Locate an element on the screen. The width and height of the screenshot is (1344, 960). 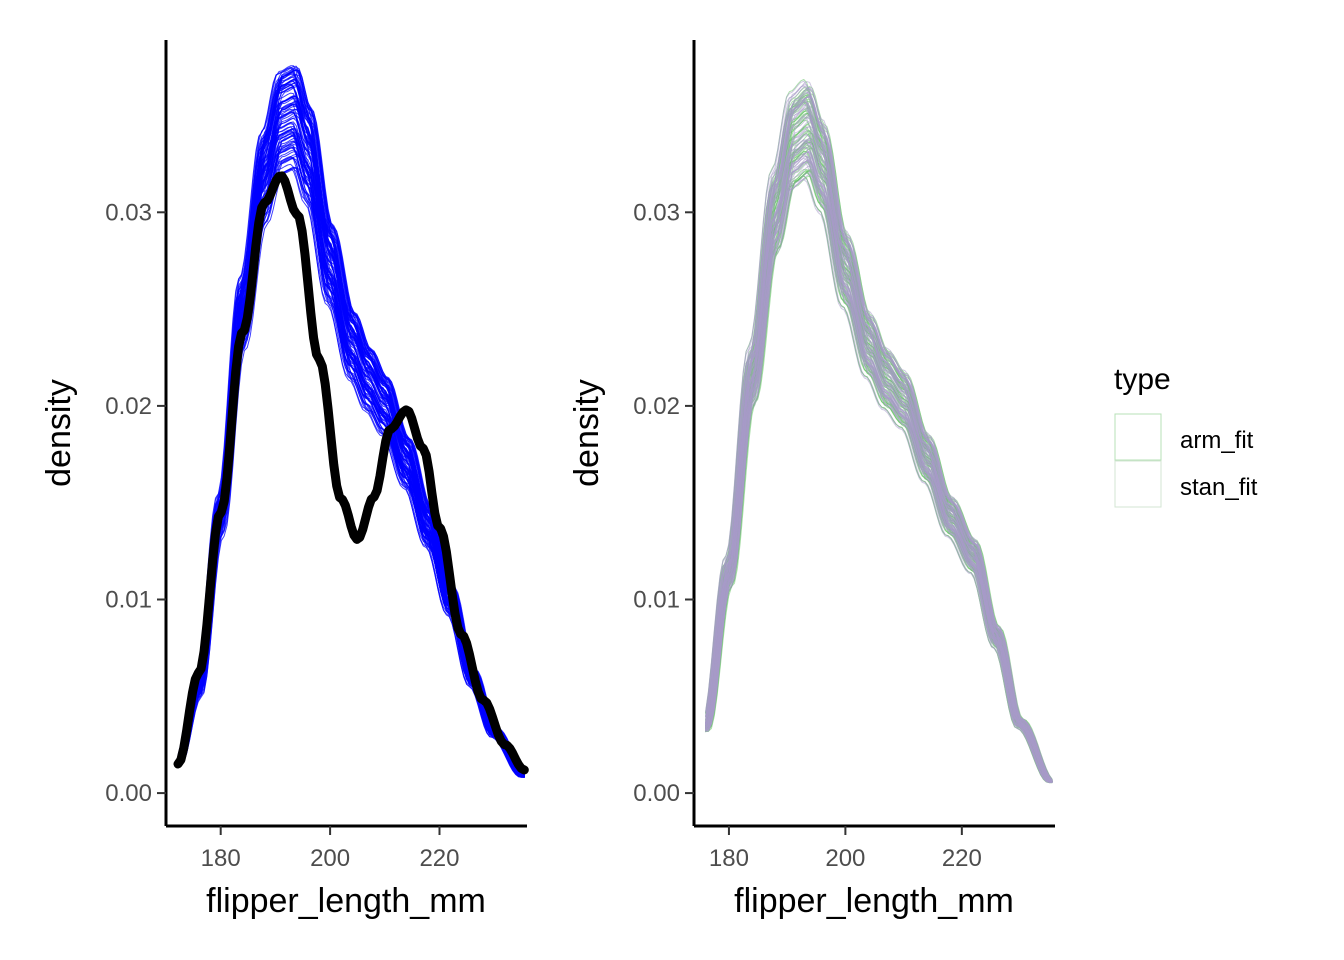
legend-label-stan-fit: stan_fit is located at coordinates (1219, 487).